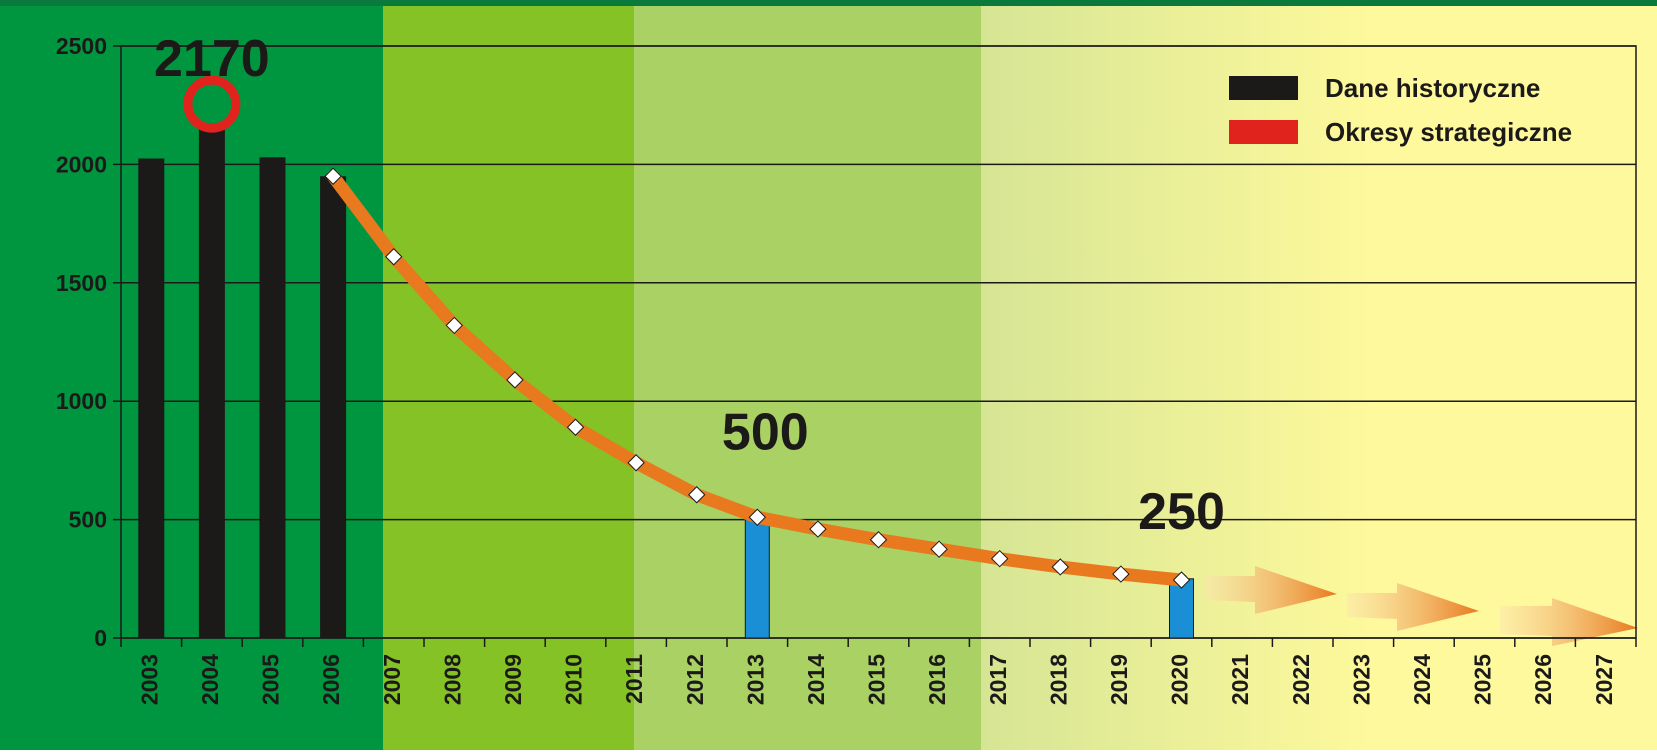  Describe the element at coordinates (937, 679) in the screenshot. I see `x-tick-label: 2016` at that location.